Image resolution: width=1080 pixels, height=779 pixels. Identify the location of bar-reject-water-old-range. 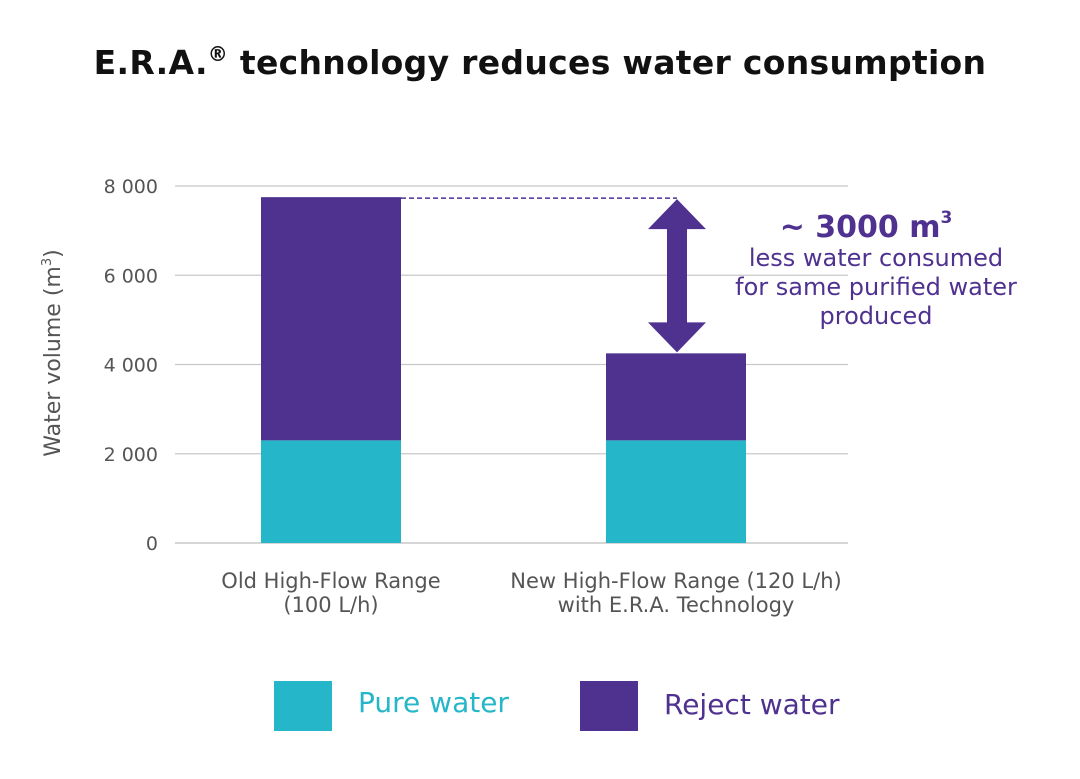
(331, 319).